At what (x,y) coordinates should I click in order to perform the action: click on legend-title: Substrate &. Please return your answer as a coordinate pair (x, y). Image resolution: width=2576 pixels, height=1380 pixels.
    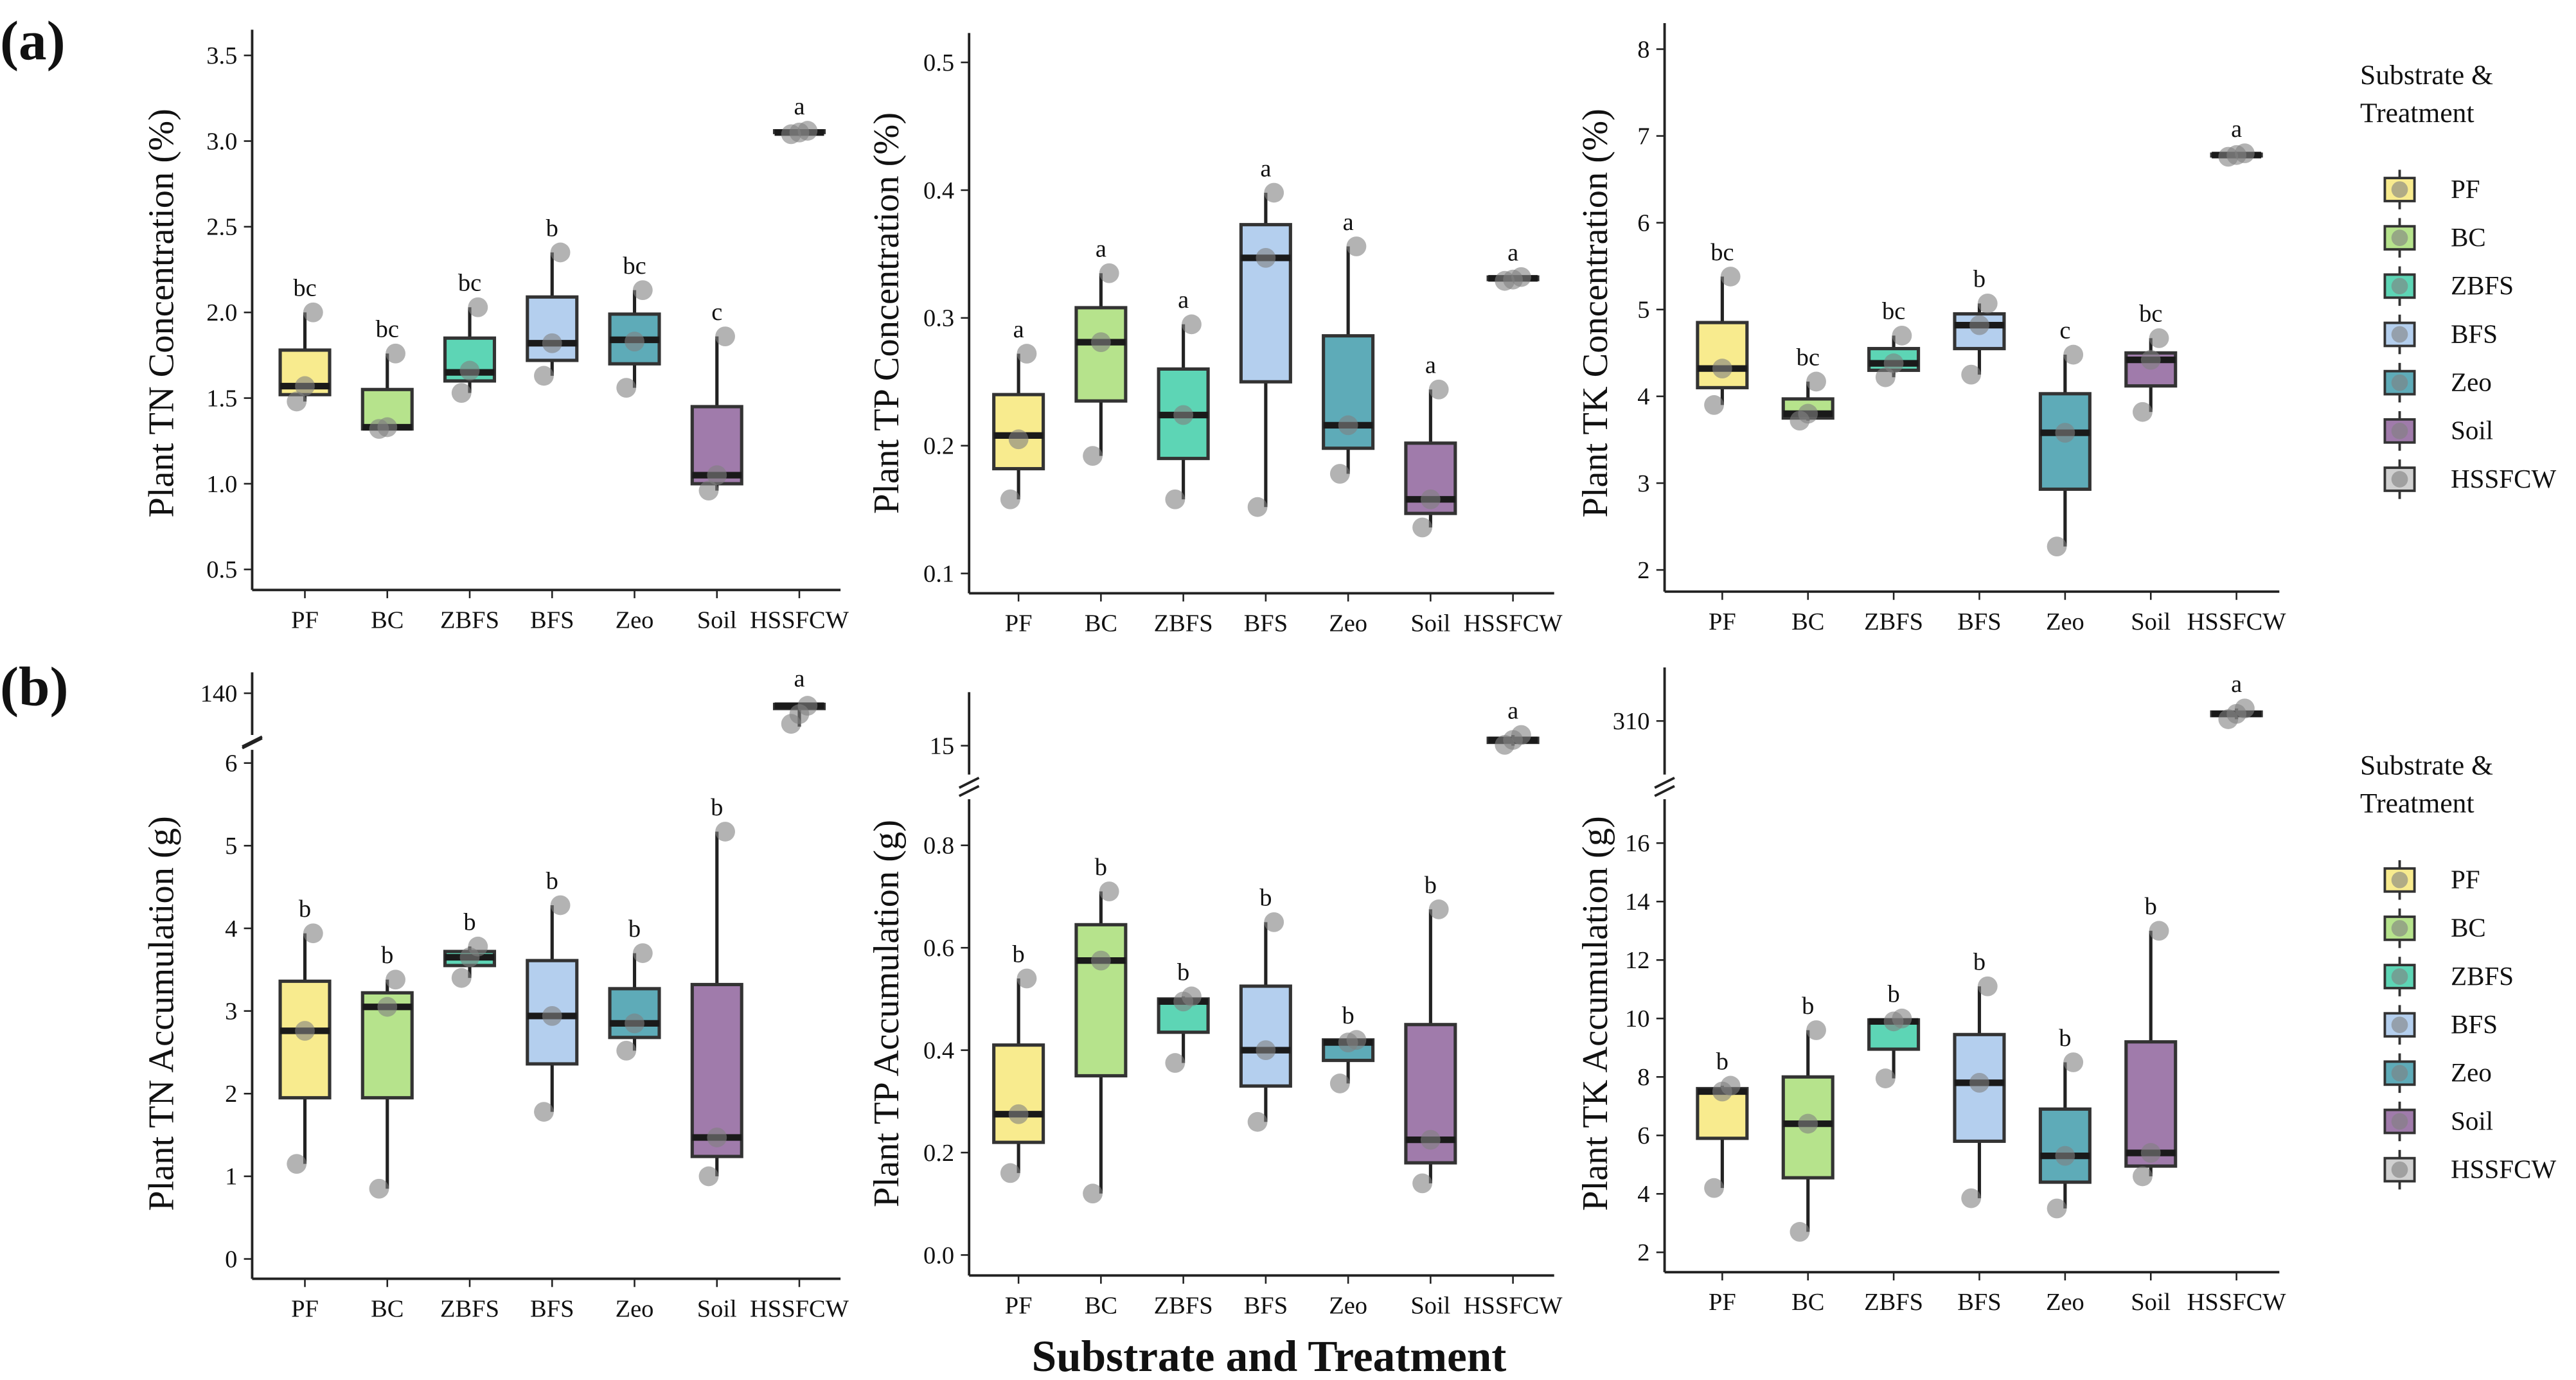
    Looking at the image, I should click on (2427, 765).